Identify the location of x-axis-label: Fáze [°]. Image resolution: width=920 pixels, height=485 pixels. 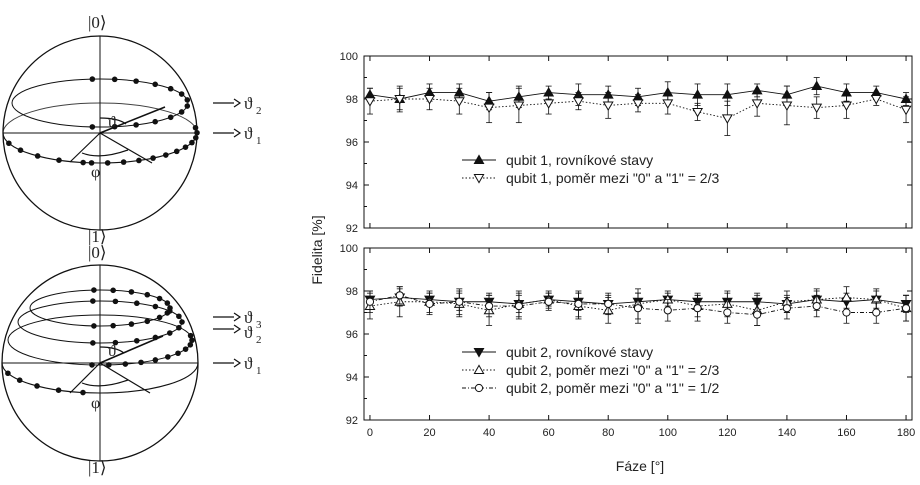
(640, 466).